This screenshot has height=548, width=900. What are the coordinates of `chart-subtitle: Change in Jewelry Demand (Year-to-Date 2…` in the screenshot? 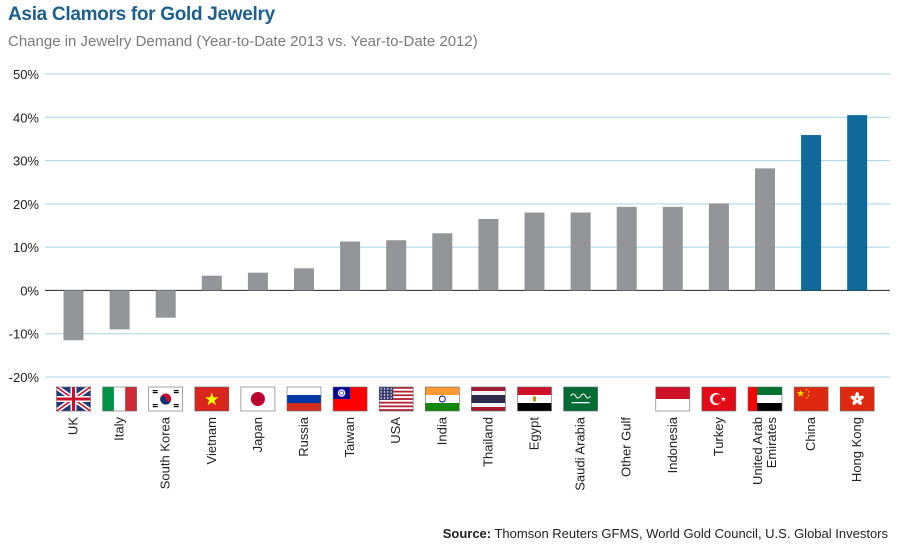 It's located at (243, 41).